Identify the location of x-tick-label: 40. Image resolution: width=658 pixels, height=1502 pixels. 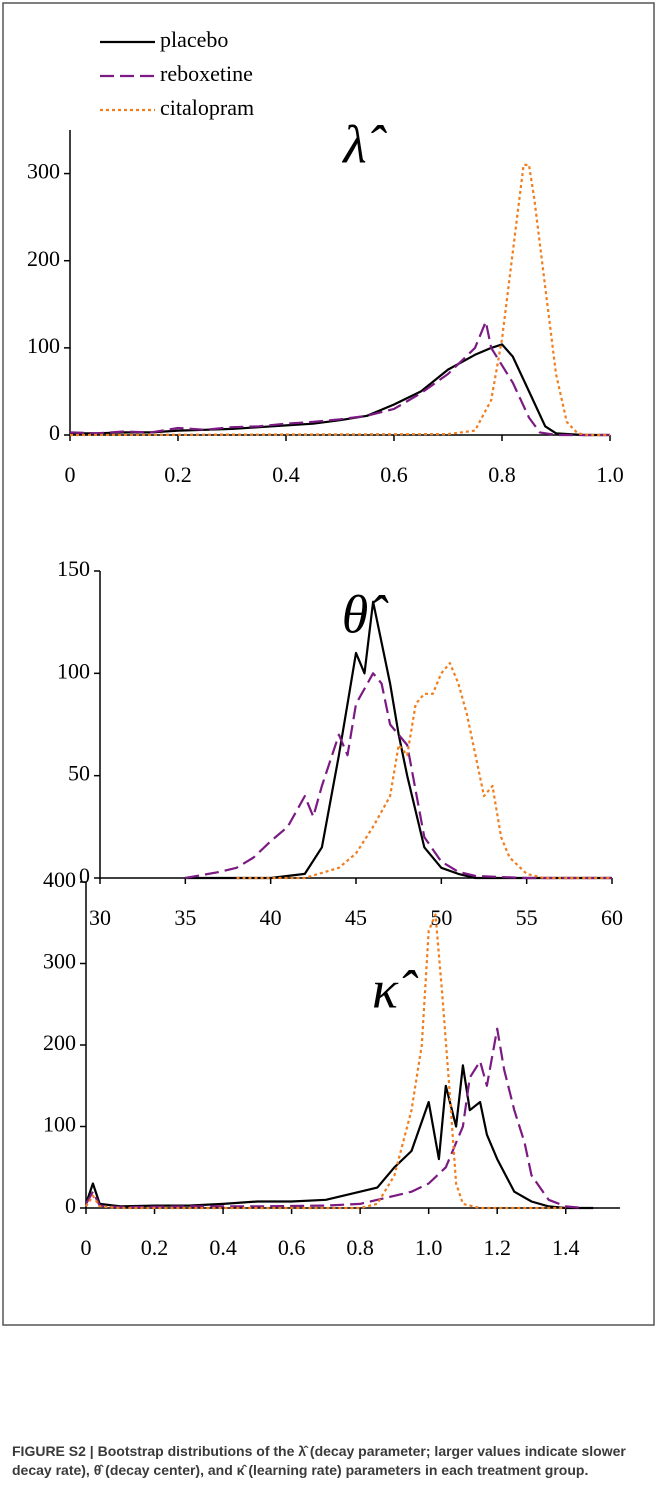
(271, 917).